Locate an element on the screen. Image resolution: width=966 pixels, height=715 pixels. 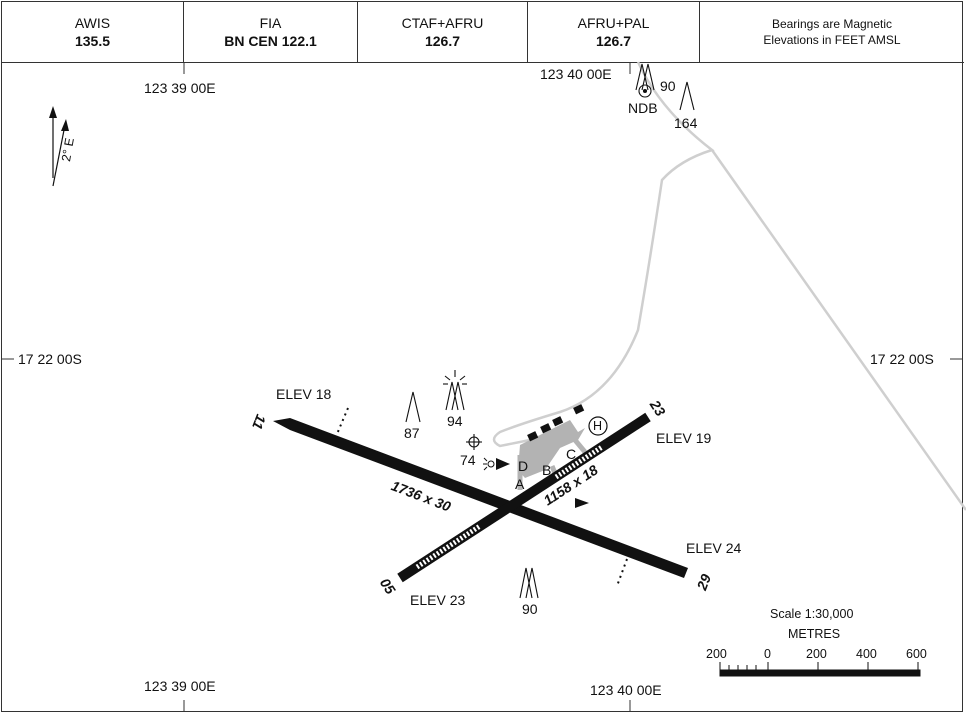
ctaf-frequency: 126.7 is located at coordinates (442, 41).